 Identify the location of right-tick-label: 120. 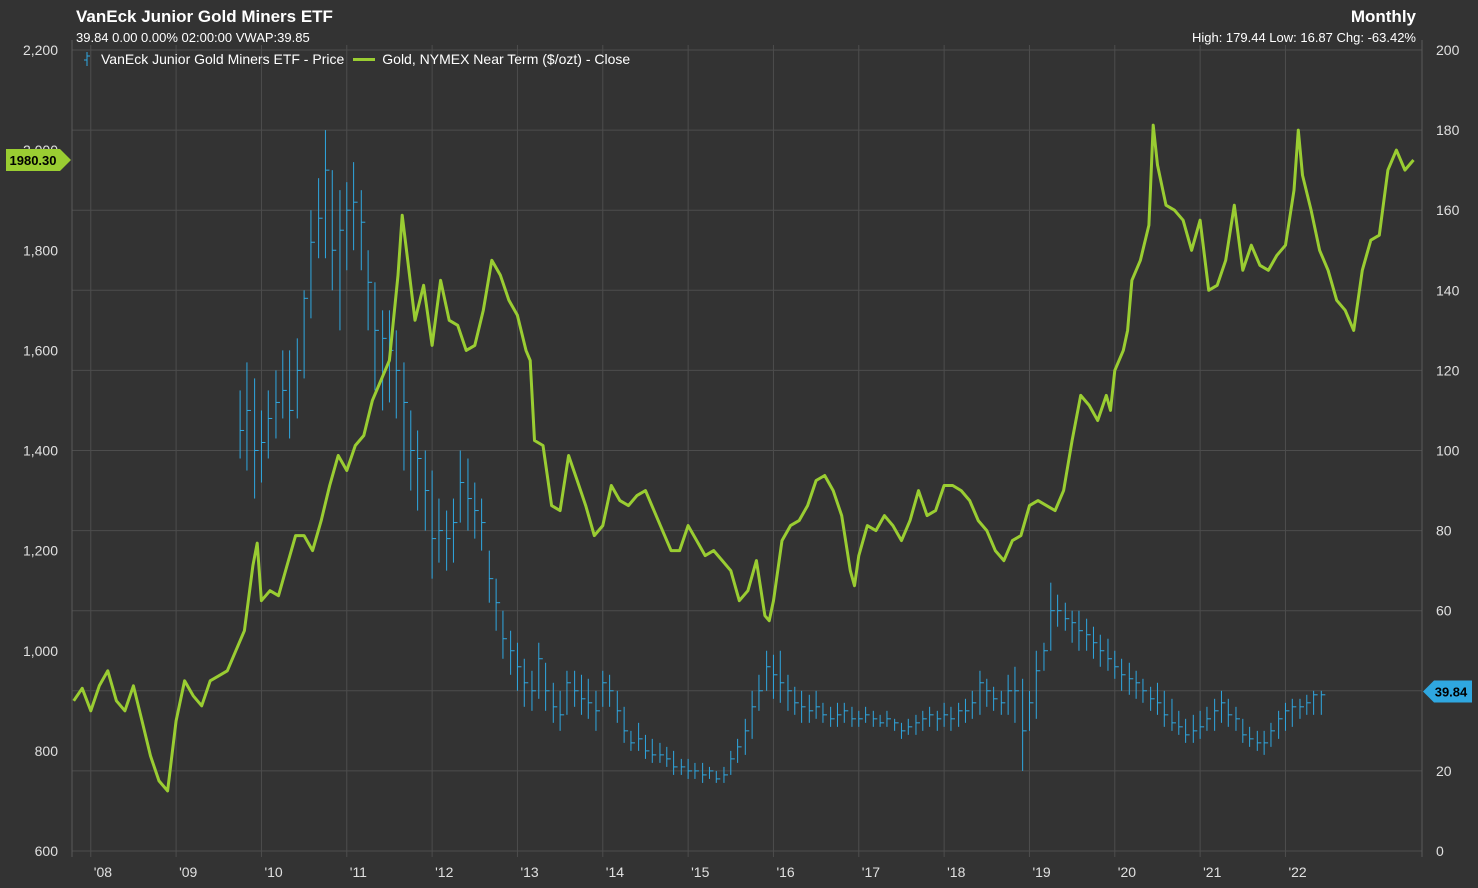
(1448, 370).